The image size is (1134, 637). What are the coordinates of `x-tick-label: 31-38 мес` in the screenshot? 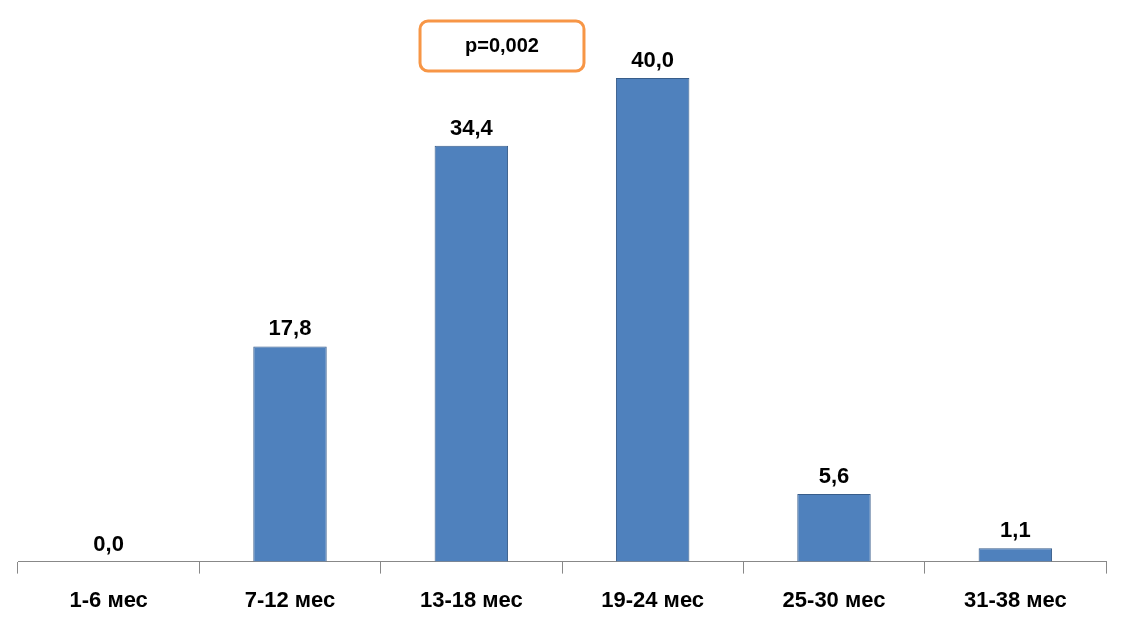 It's located at (1015, 599).